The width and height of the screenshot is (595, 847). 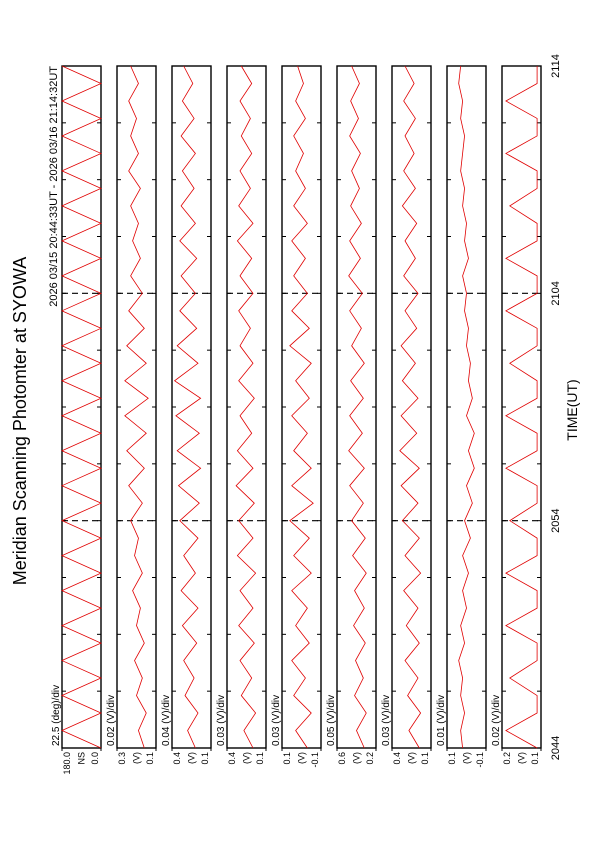 What do you see at coordinates (95, 758) in the screenshot?
I see `y-tick-label: 0.0` at bounding box center [95, 758].